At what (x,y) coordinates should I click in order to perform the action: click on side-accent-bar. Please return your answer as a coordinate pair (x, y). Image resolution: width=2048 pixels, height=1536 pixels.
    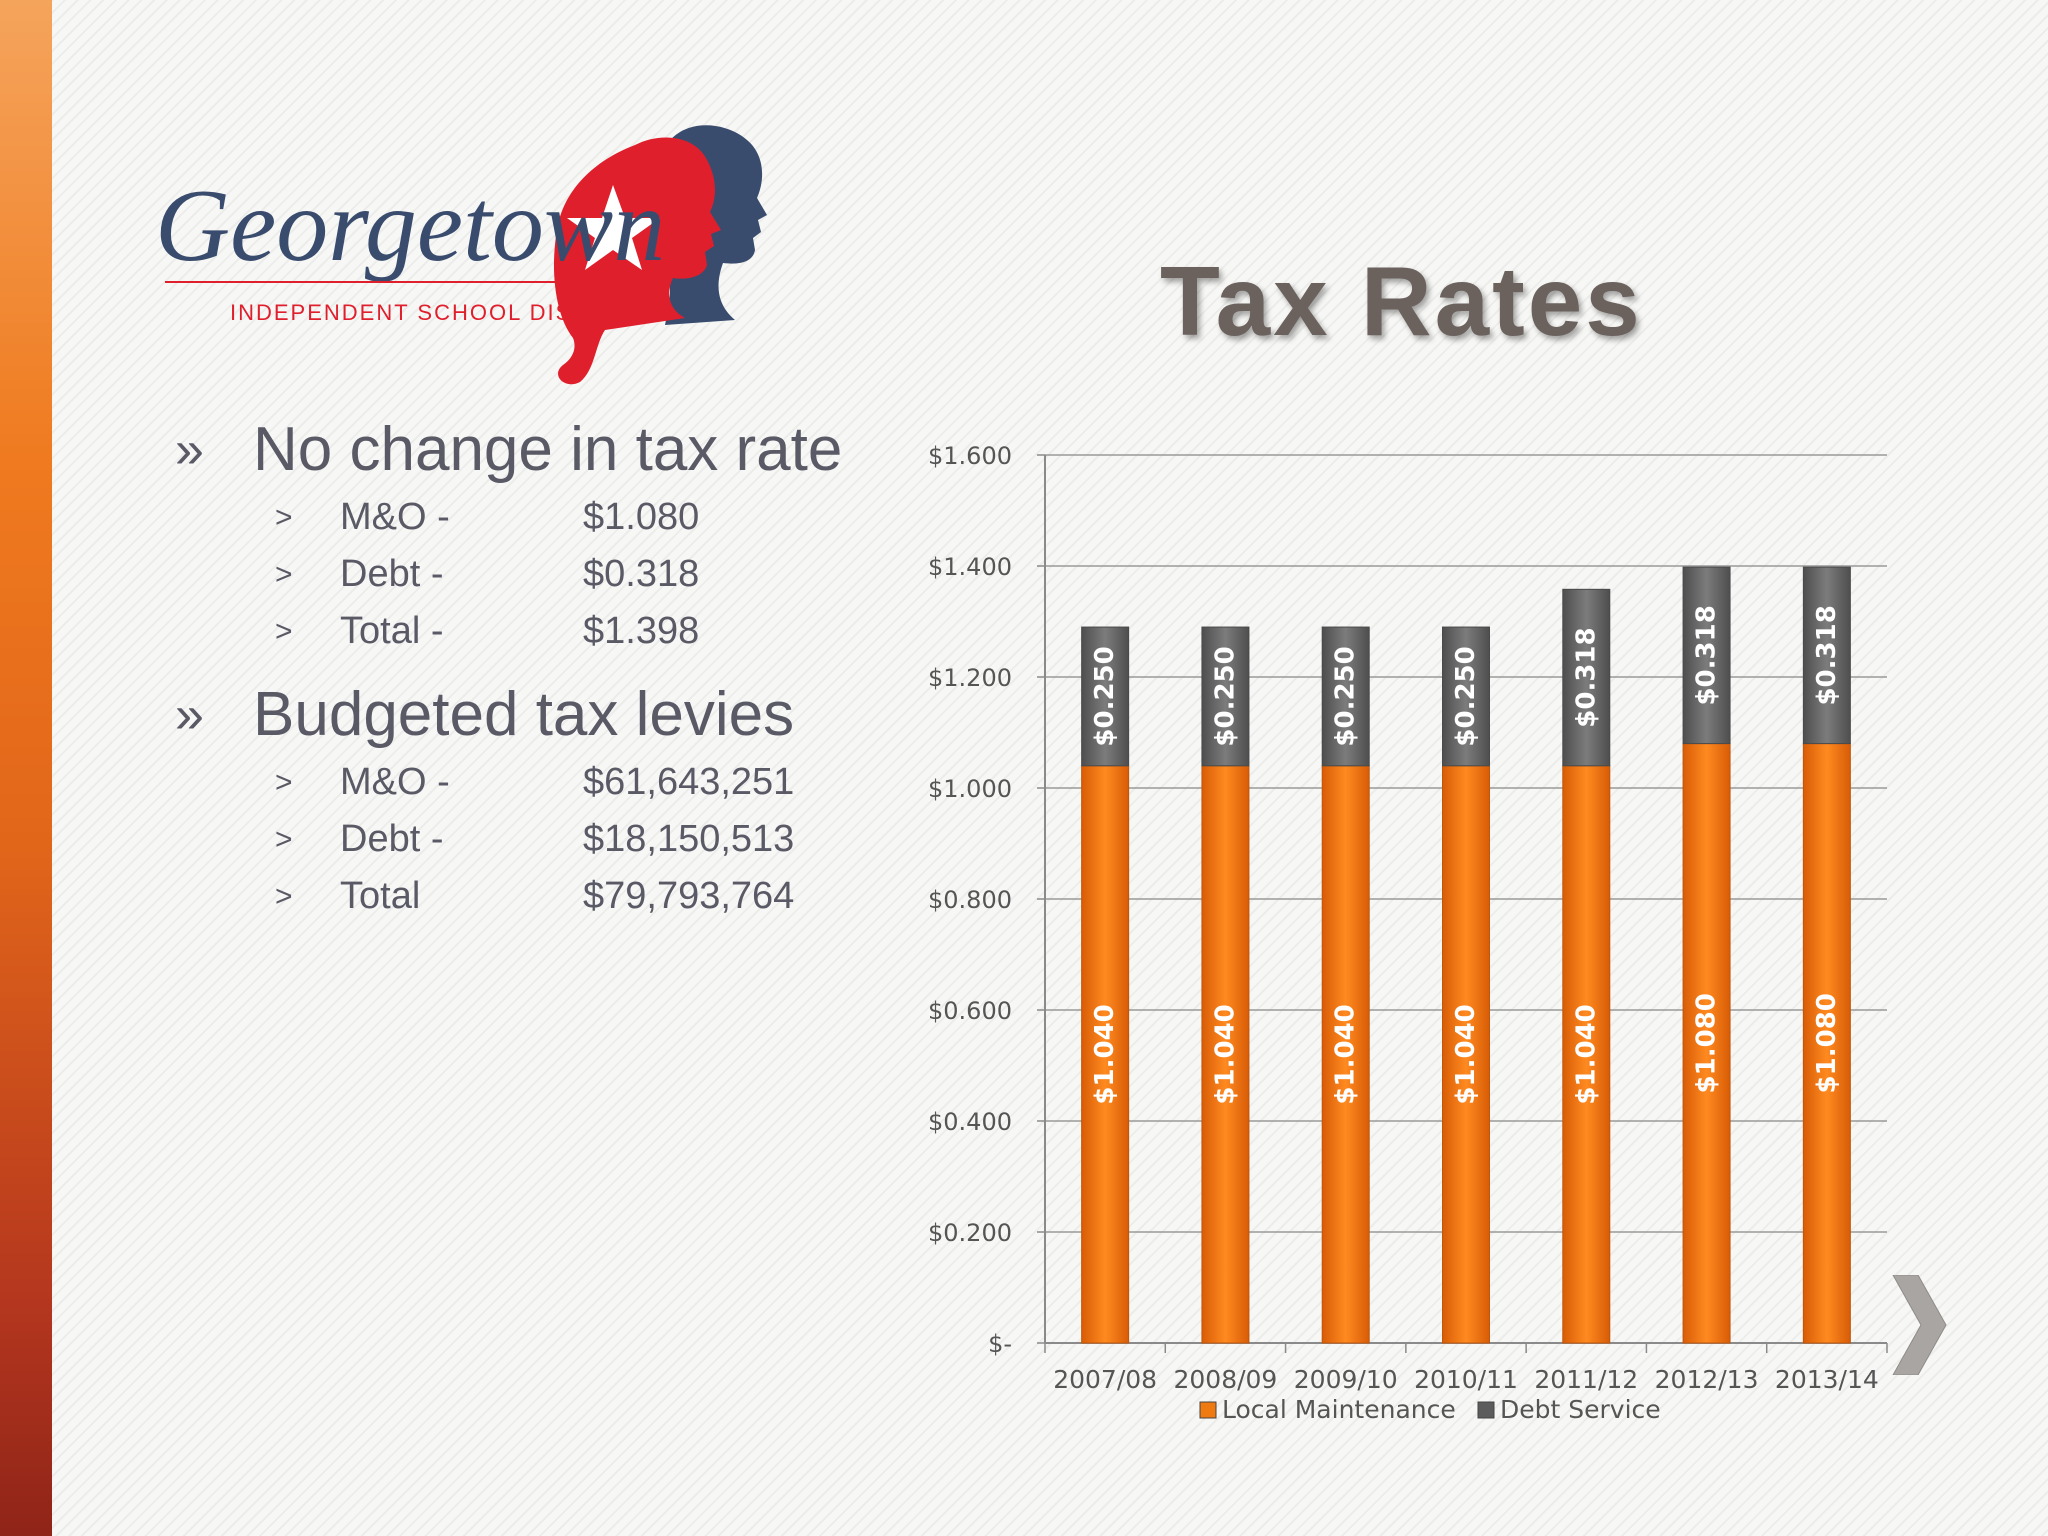
    Looking at the image, I should click on (26, 768).